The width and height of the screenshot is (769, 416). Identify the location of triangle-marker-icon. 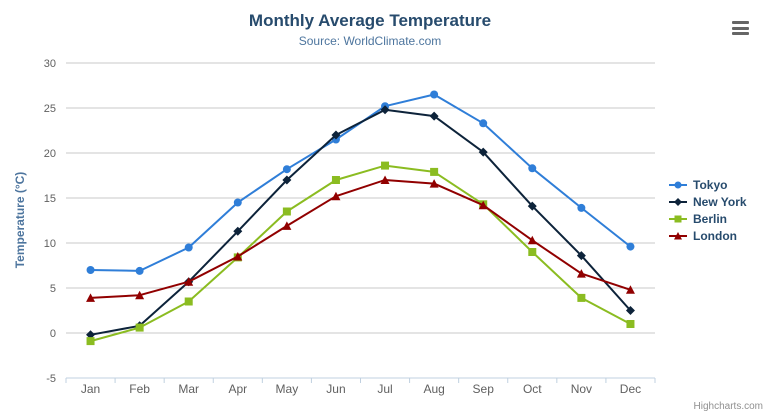
(678, 236).